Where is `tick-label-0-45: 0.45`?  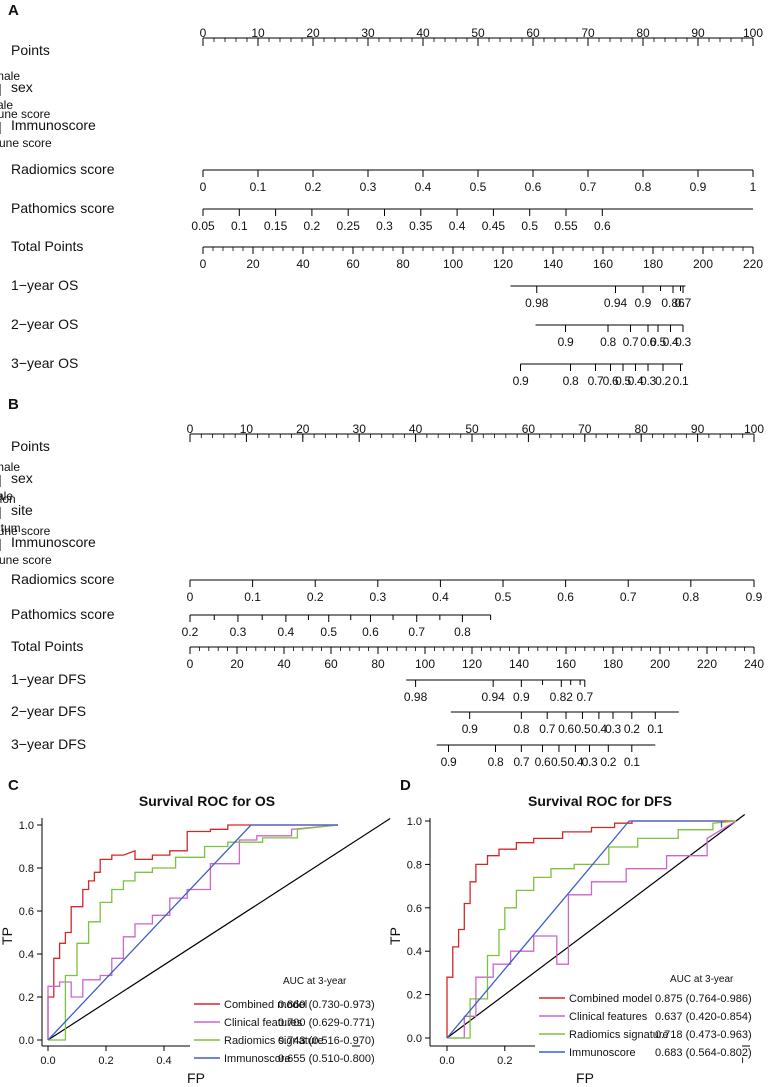
tick-label-0-45: 0.45 is located at coordinates (494, 226).